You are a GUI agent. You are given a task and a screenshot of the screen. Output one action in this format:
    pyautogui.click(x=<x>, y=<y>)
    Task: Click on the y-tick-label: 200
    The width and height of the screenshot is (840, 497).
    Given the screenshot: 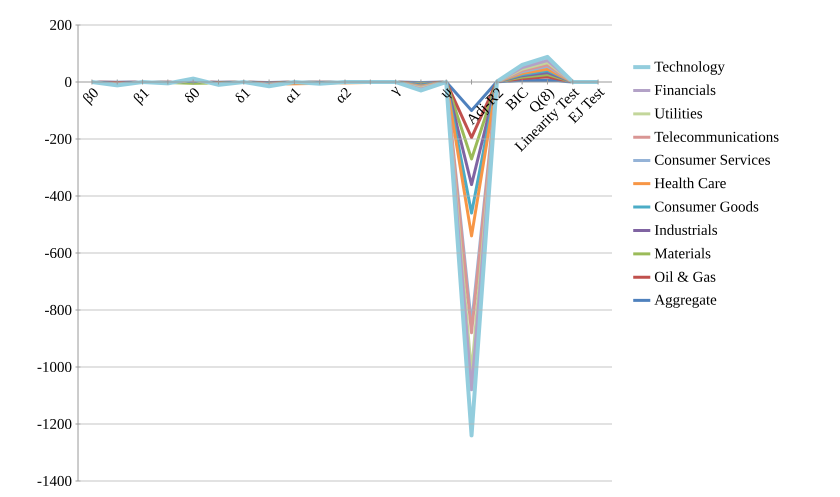 What is the action you would take?
    pyautogui.click(x=61, y=25)
    